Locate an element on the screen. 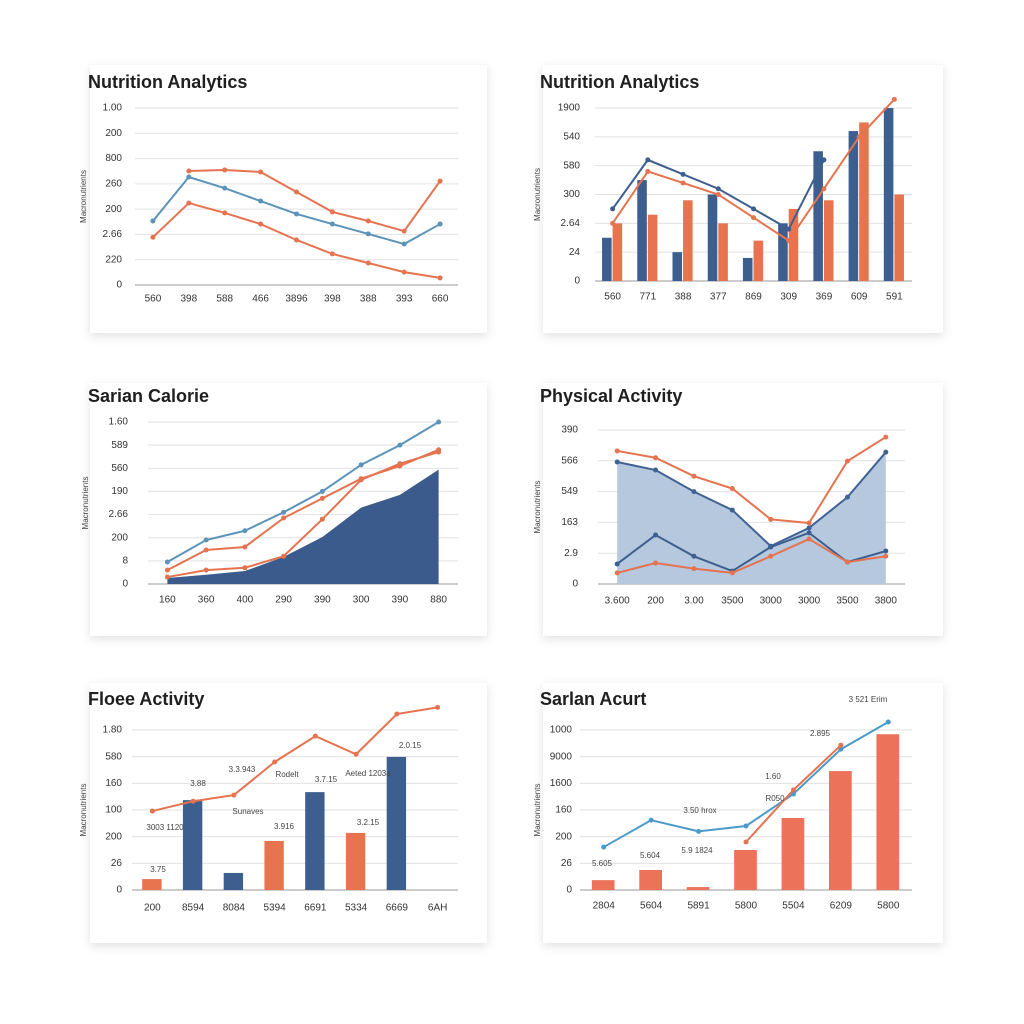 The image size is (1024, 1024). x-tick-label: 388 is located at coordinates (683, 297).